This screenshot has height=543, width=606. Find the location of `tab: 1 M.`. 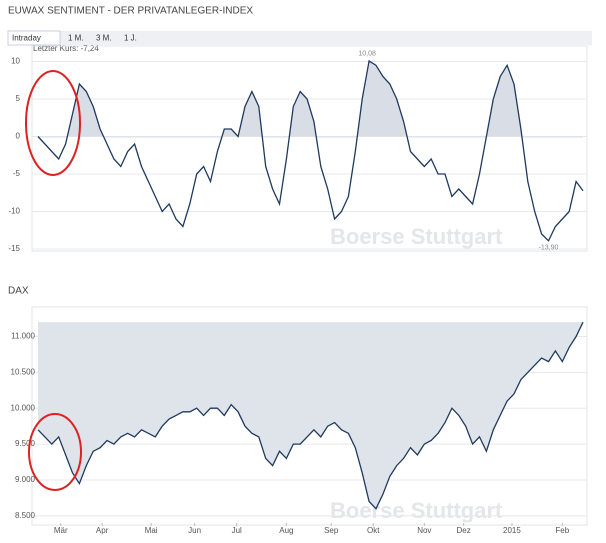

tab: 1 M. is located at coordinates (76, 38).